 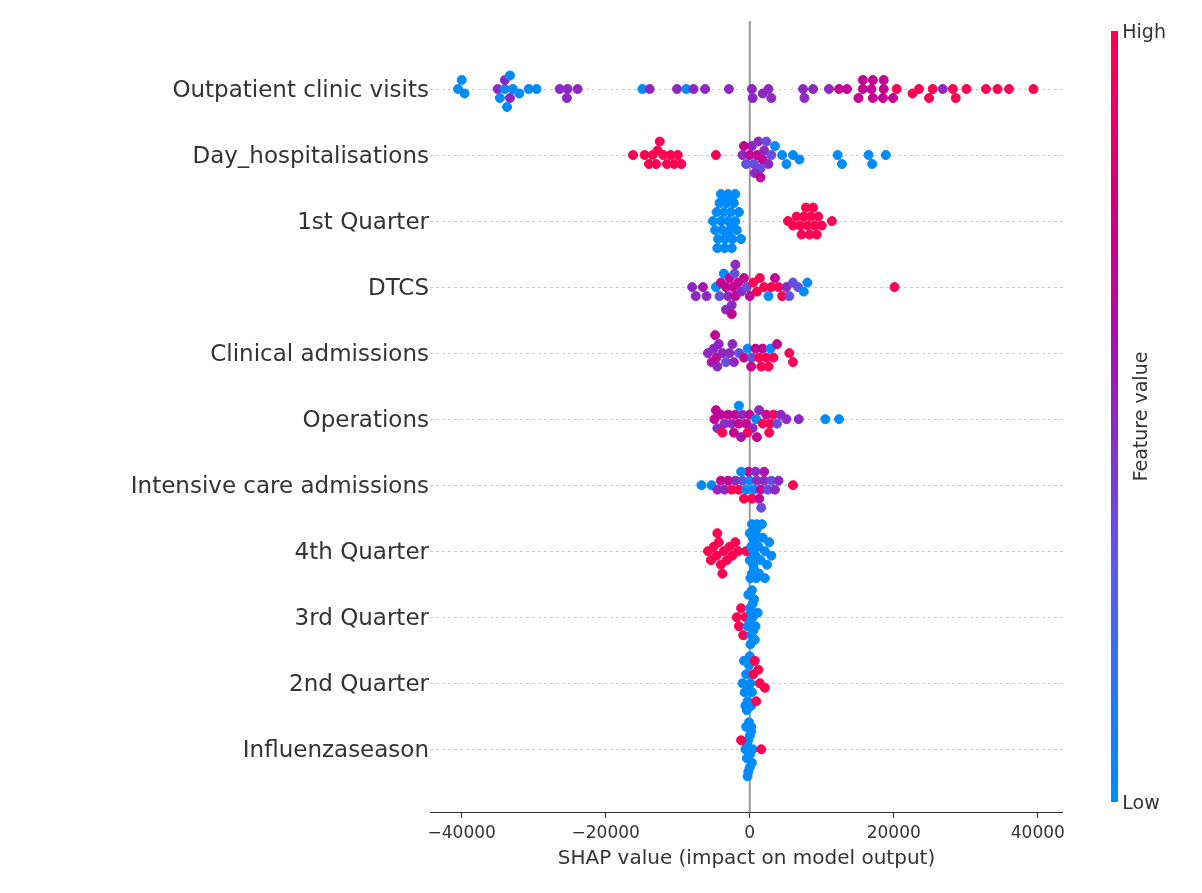 What do you see at coordinates (359, 683) in the screenshot?
I see `y-tick-label: 2nd Quarter` at bounding box center [359, 683].